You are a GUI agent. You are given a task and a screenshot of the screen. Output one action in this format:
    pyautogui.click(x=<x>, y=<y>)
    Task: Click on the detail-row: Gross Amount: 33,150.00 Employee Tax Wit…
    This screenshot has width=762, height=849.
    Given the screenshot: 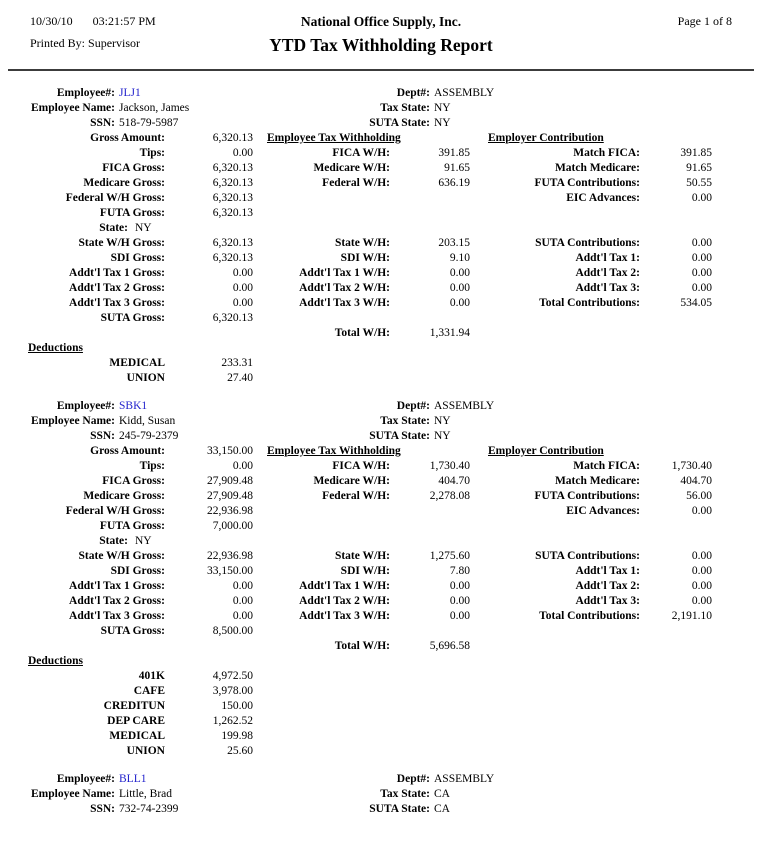 What is the action you would take?
    pyautogui.click(x=381, y=451)
    